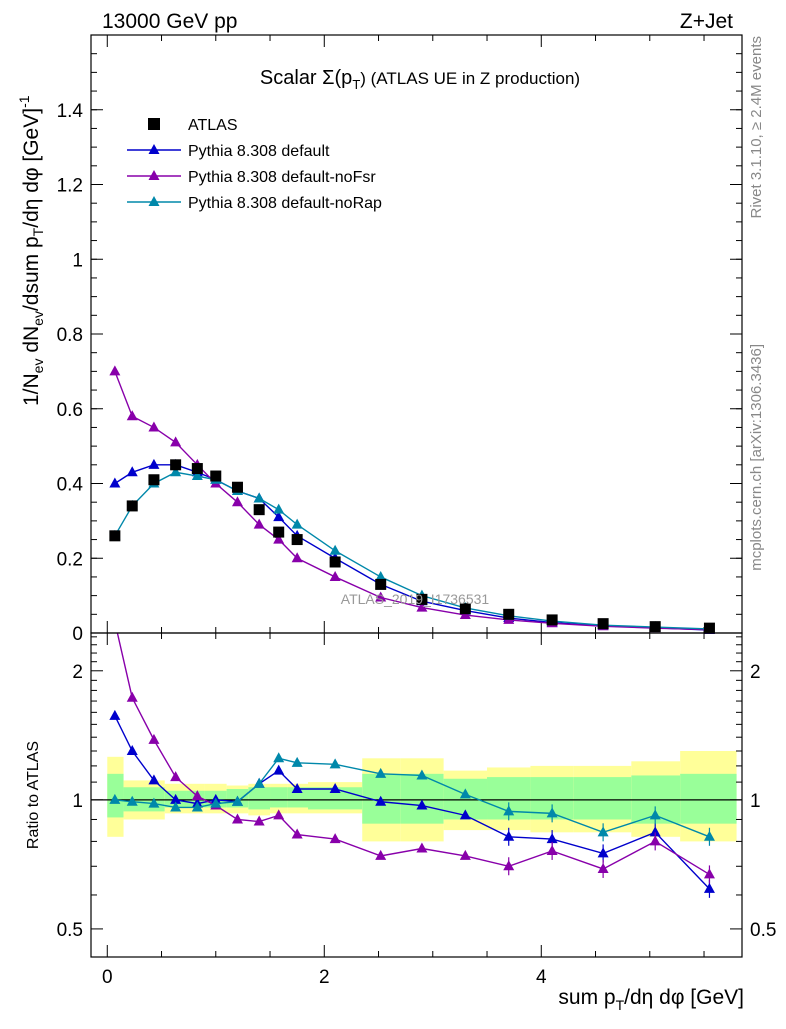 The image size is (786, 1029). Describe the element at coordinates (33, 795) in the screenshot. I see `ratio-y-axis-title: Ratio to ATLAS` at that location.